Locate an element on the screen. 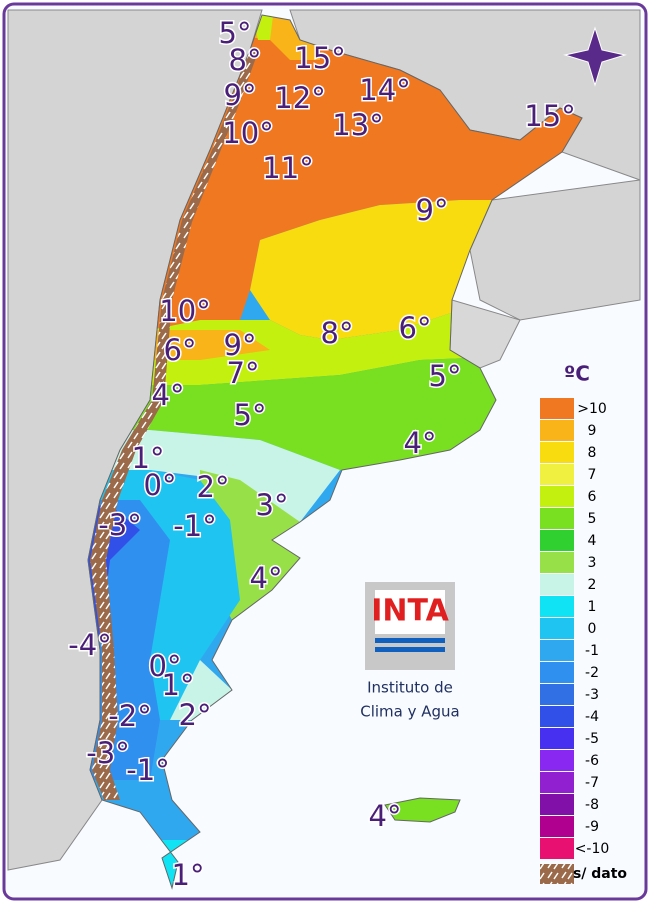  legend-label: 5 is located at coordinates (592, 519).